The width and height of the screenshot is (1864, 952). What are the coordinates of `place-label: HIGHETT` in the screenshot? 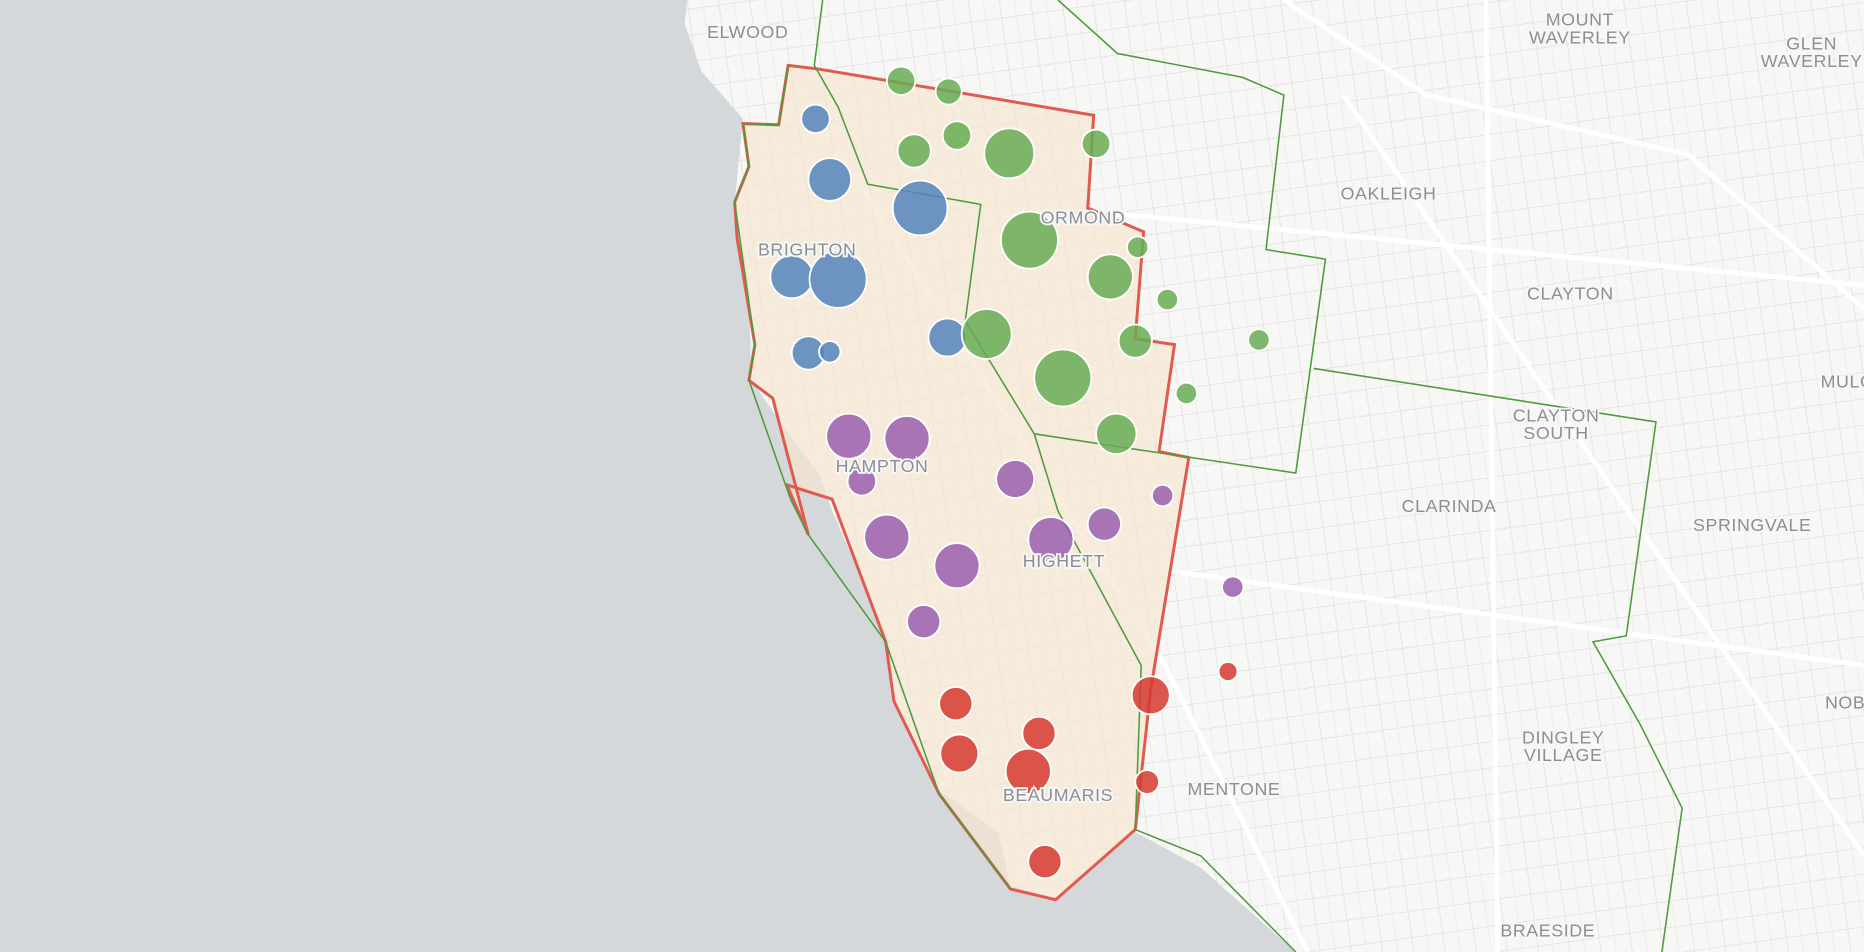 It's located at (1064, 561).